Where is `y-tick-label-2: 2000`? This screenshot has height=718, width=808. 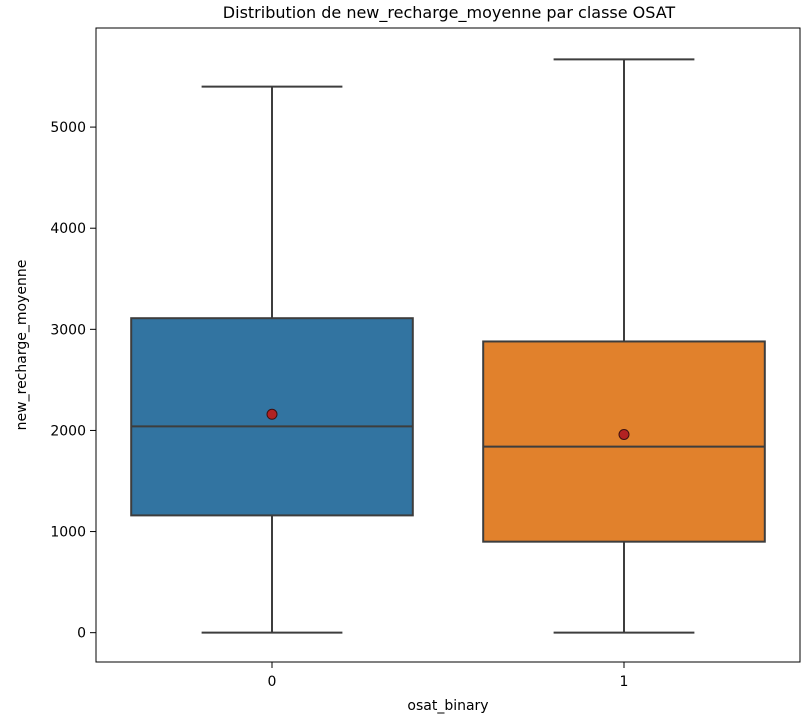 y-tick-label-2: 2000 is located at coordinates (68, 431).